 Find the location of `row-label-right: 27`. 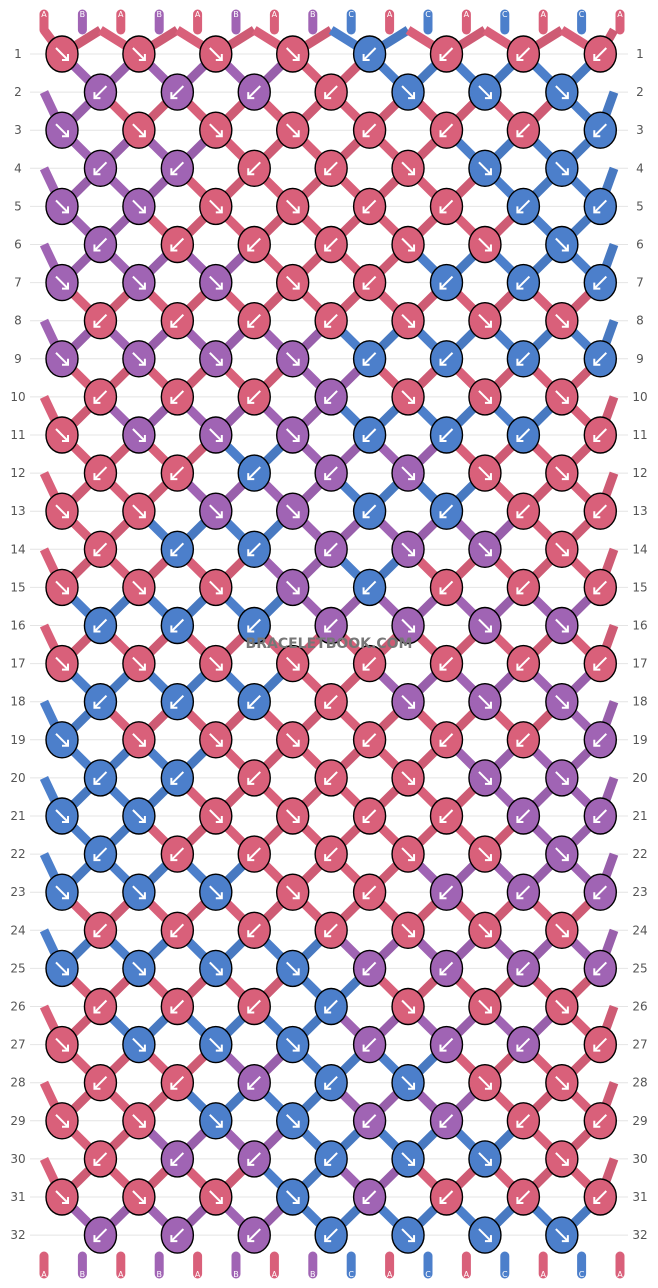

row-label-right: 27 is located at coordinates (639, 1045).